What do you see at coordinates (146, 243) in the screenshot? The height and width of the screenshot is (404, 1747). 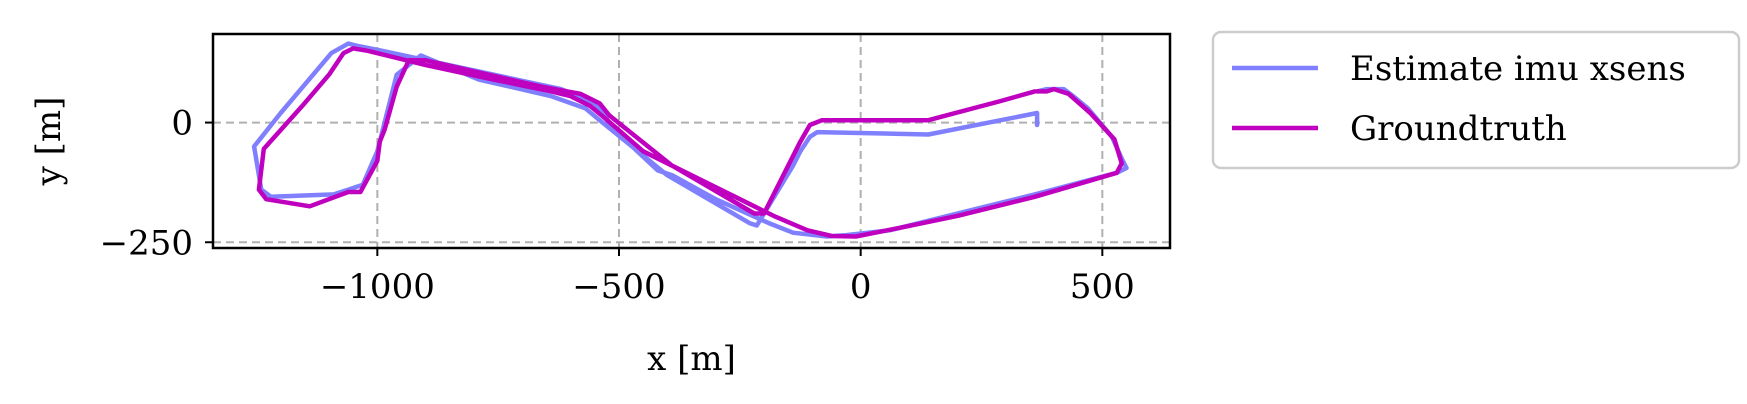 I see `y-tick-label: −250` at bounding box center [146, 243].